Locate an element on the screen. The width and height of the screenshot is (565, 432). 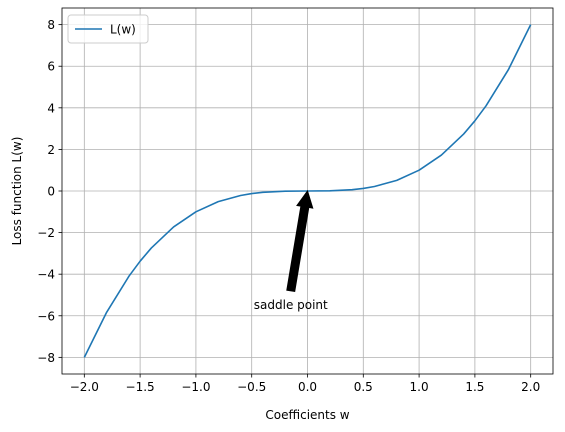
y-tick-label: 8 is located at coordinates (51, 25).